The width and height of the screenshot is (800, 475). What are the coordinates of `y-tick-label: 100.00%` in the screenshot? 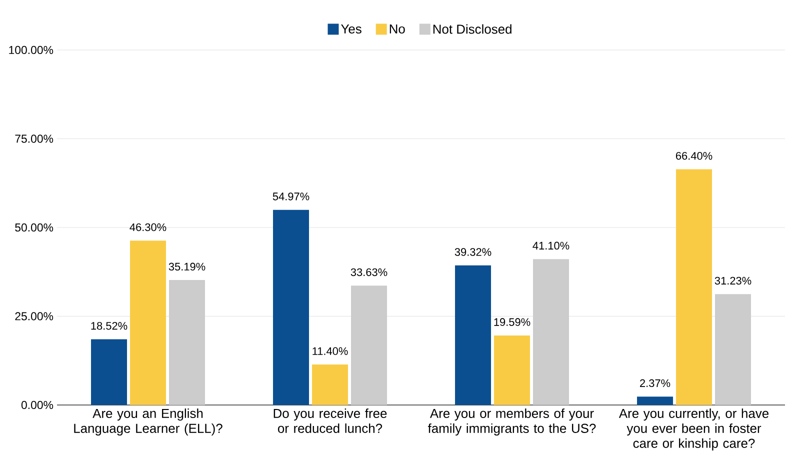 It's located at (31, 50).